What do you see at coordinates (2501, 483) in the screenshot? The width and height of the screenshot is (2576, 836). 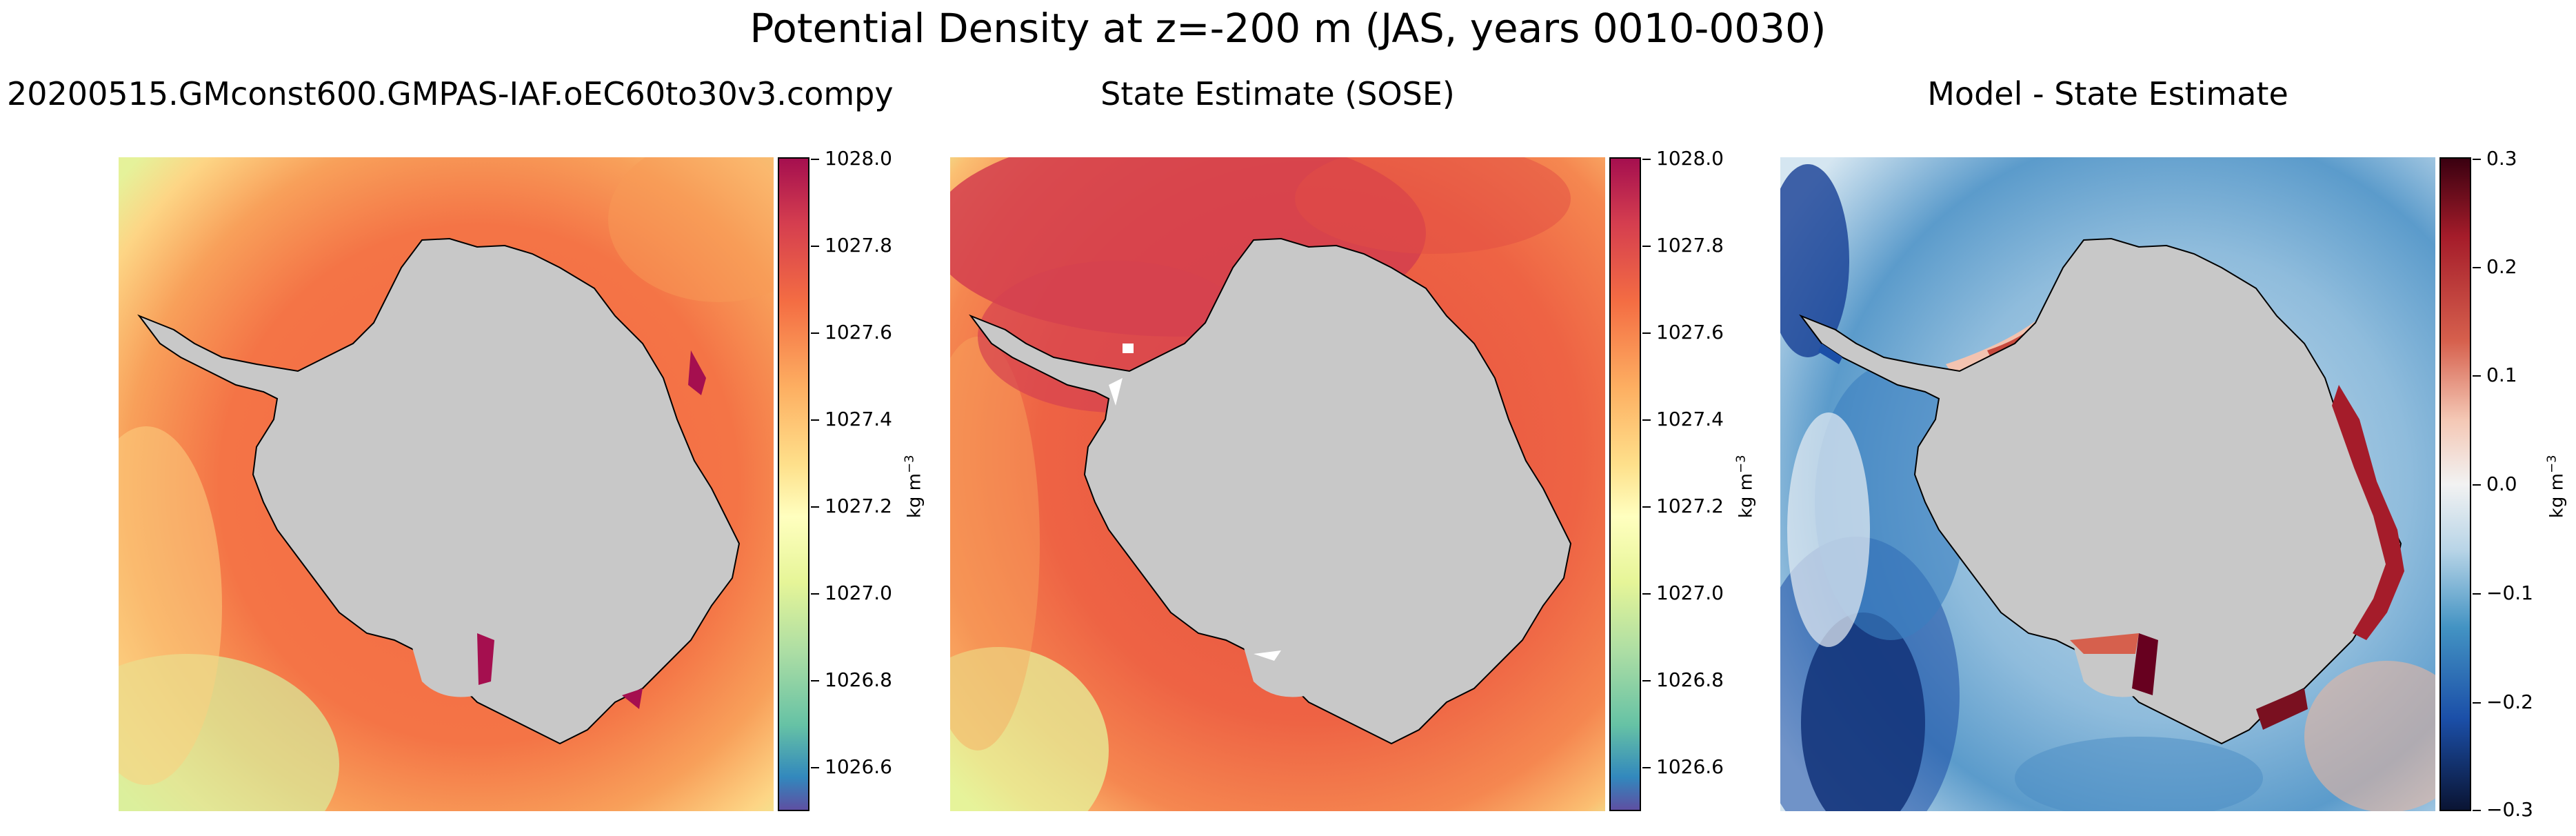 I see `cbar-tick: 0.0` at bounding box center [2501, 483].